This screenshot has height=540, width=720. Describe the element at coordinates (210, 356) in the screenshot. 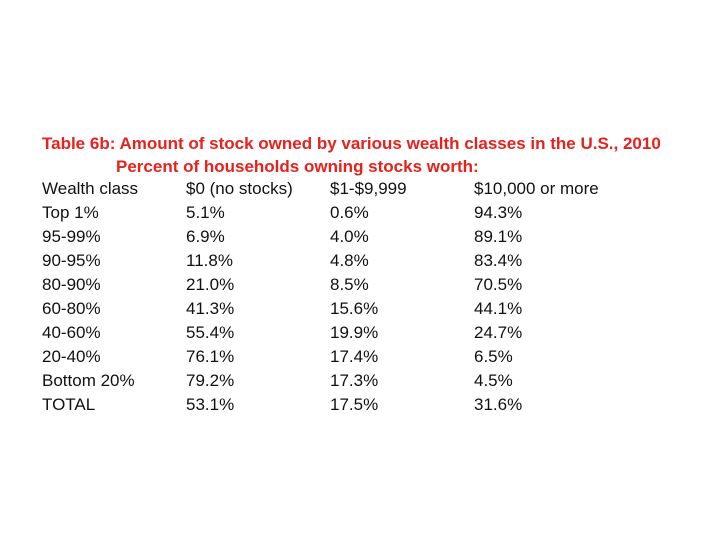

I see `no-stocks-cell: 76.1%` at that location.